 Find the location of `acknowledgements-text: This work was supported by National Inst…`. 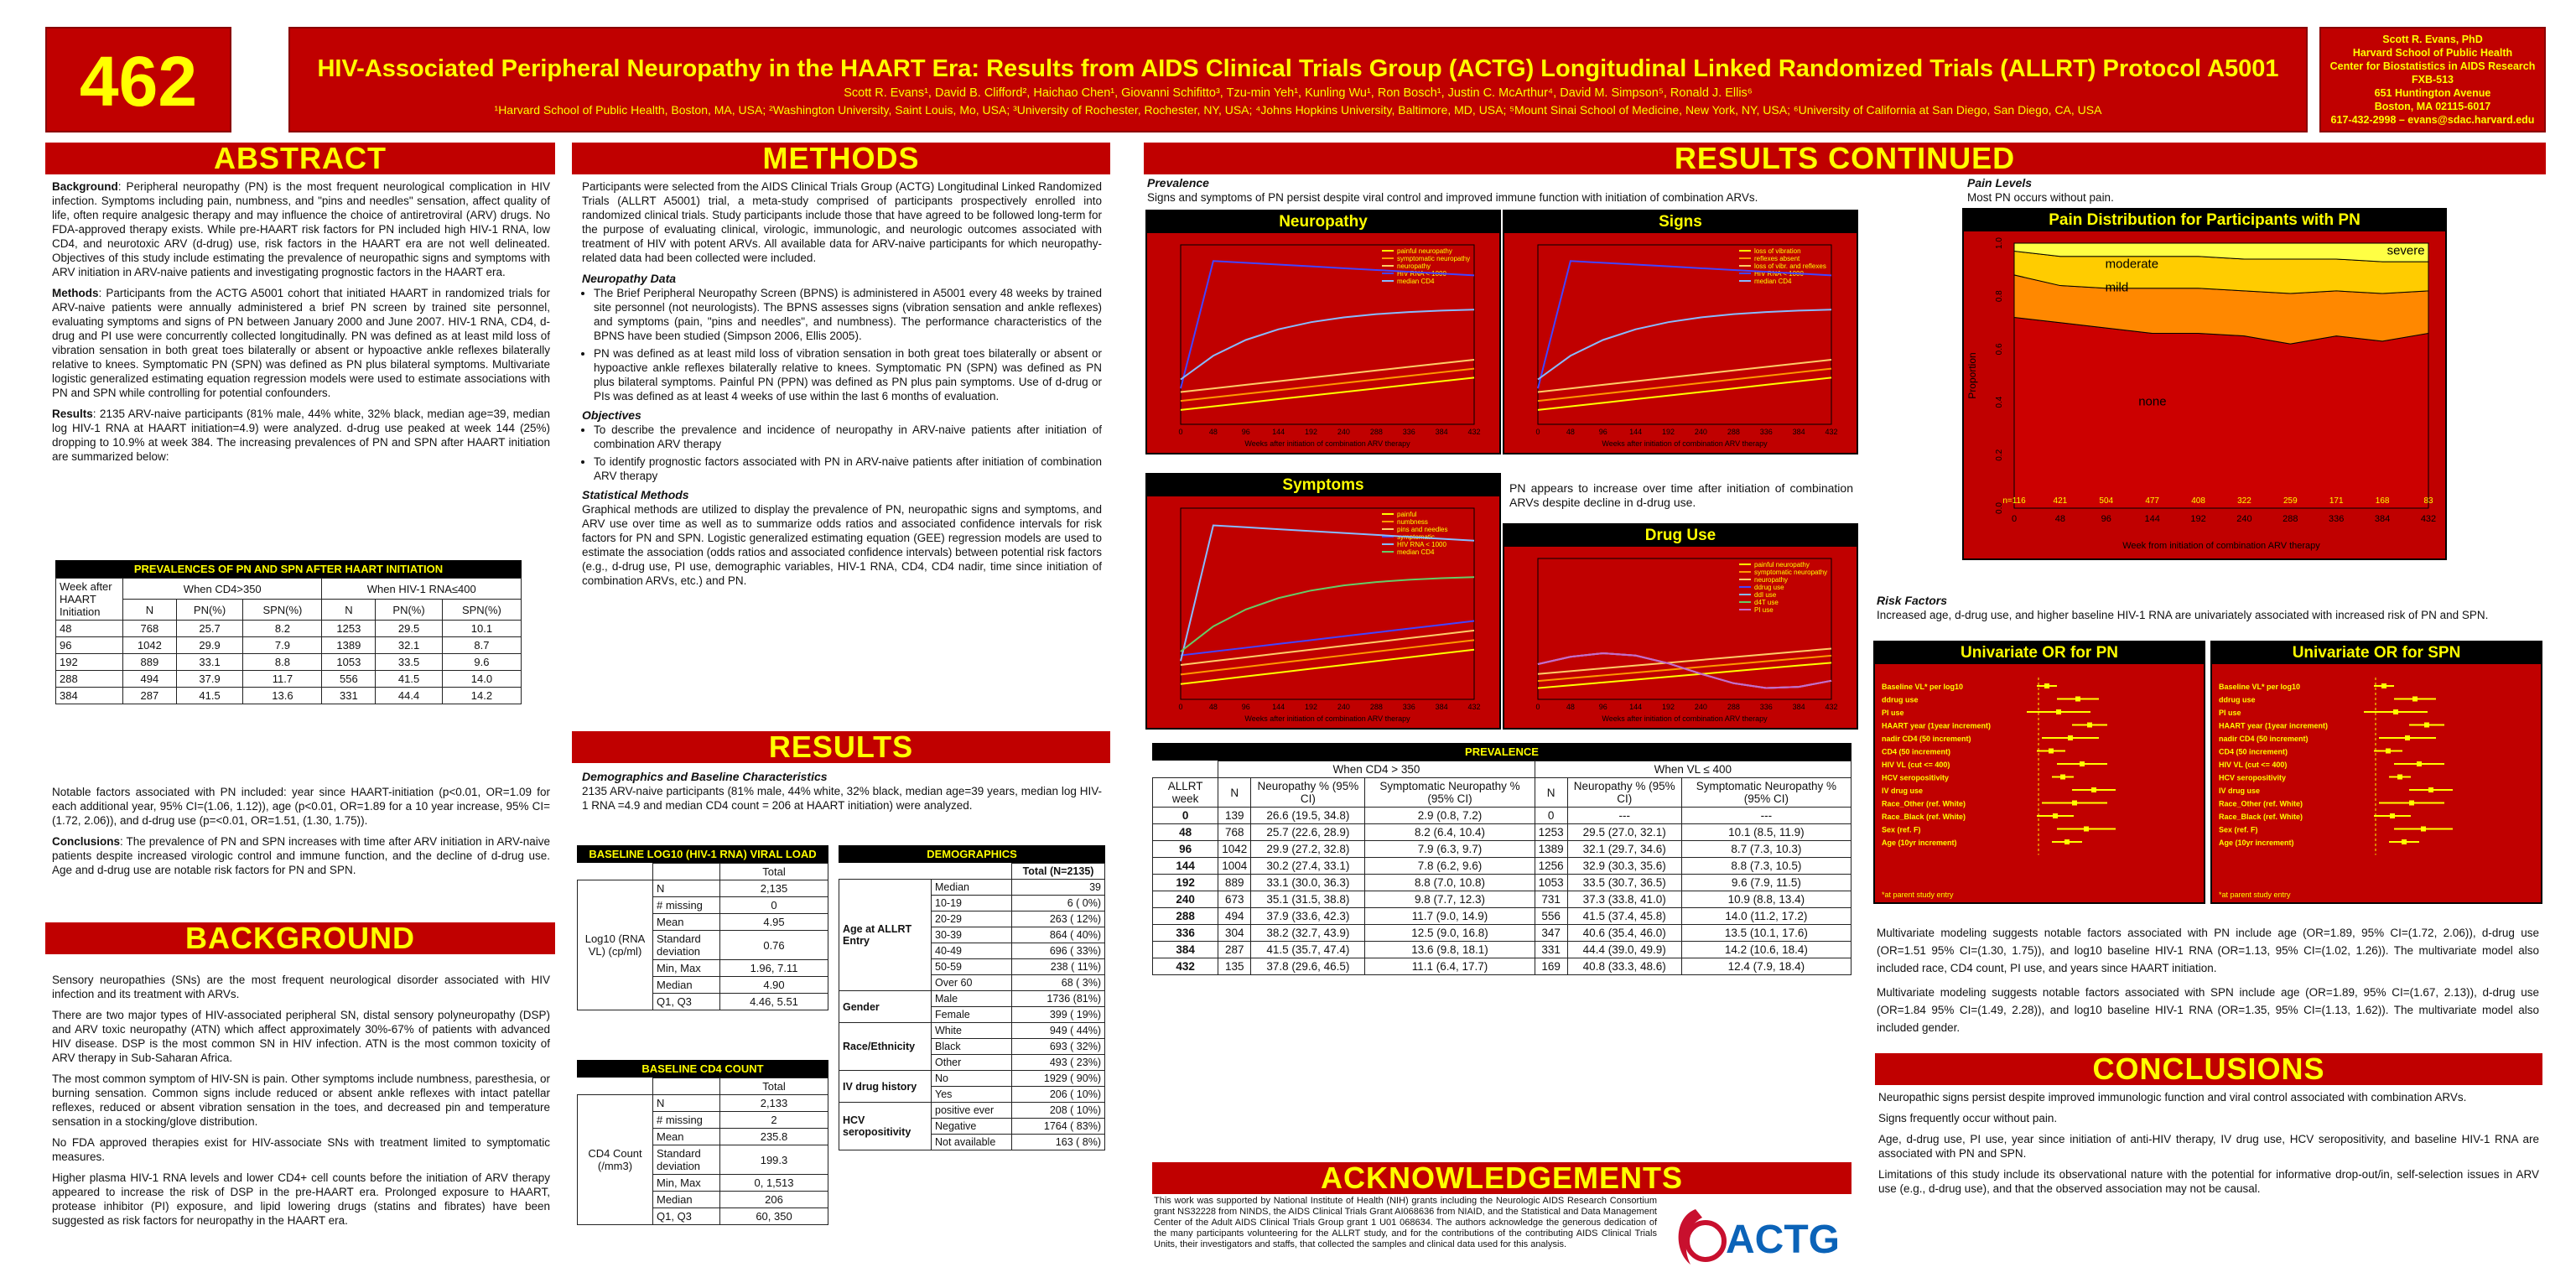

acknowledgements-text: This work was supported by National Inst… is located at coordinates (1405, 1222).